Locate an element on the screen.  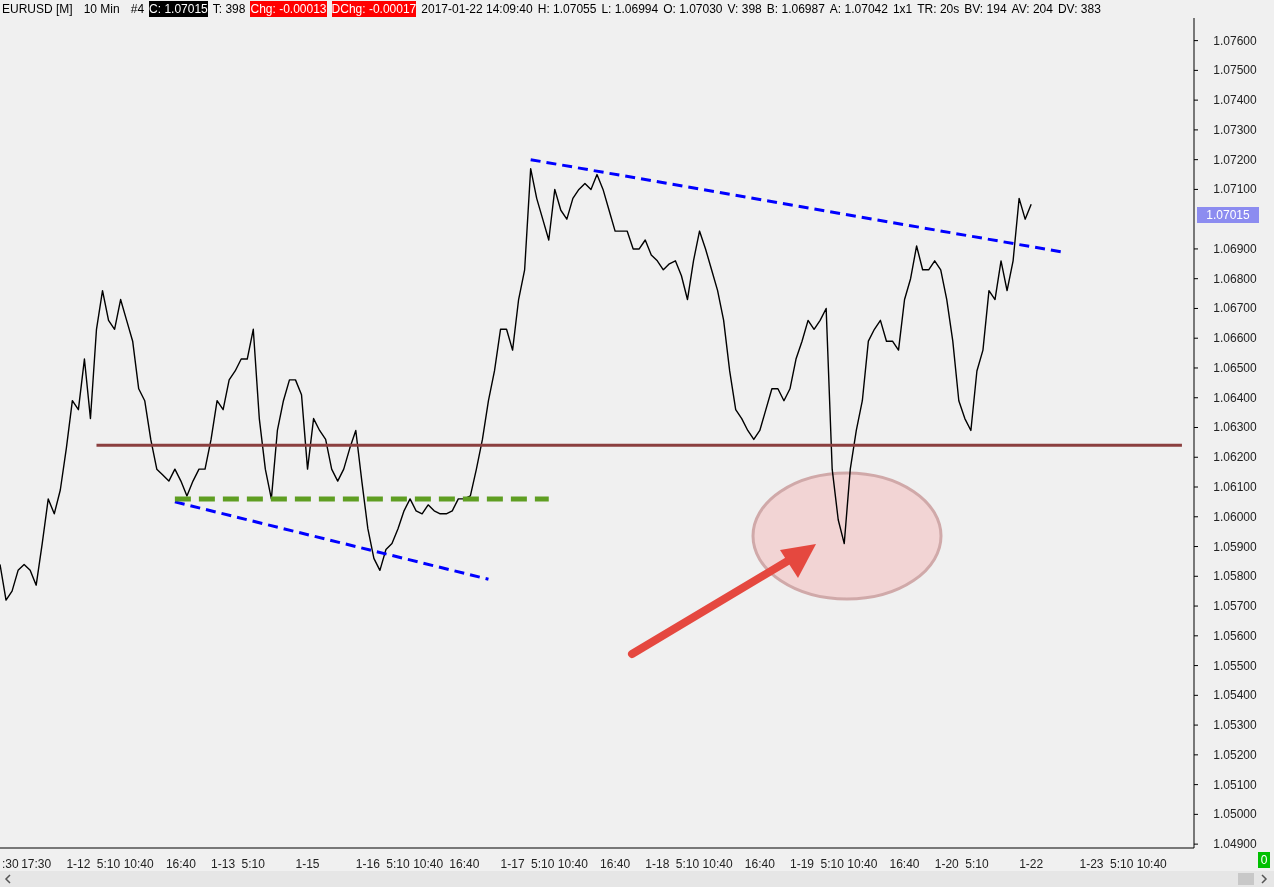
x-tick-label: 1-20 is located at coordinates (947, 864).